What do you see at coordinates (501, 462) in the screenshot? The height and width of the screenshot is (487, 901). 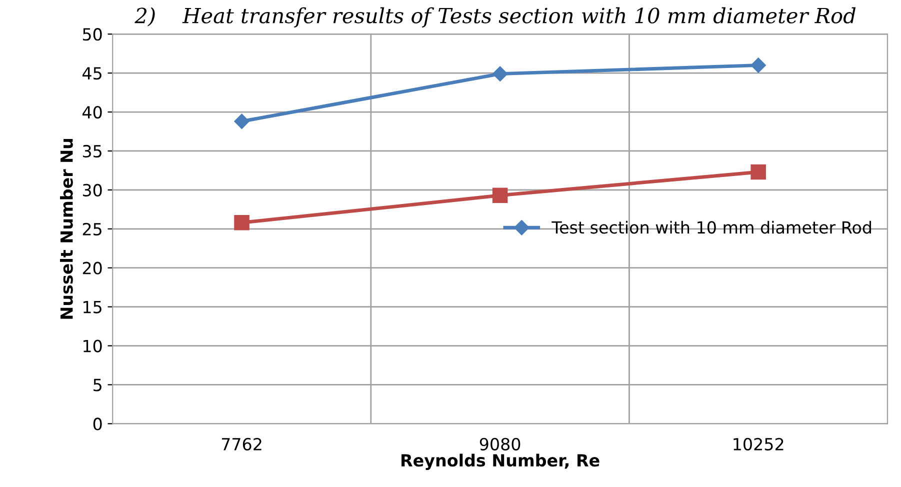 I see `x-axis-title: Reynolds Number, Re` at bounding box center [501, 462].